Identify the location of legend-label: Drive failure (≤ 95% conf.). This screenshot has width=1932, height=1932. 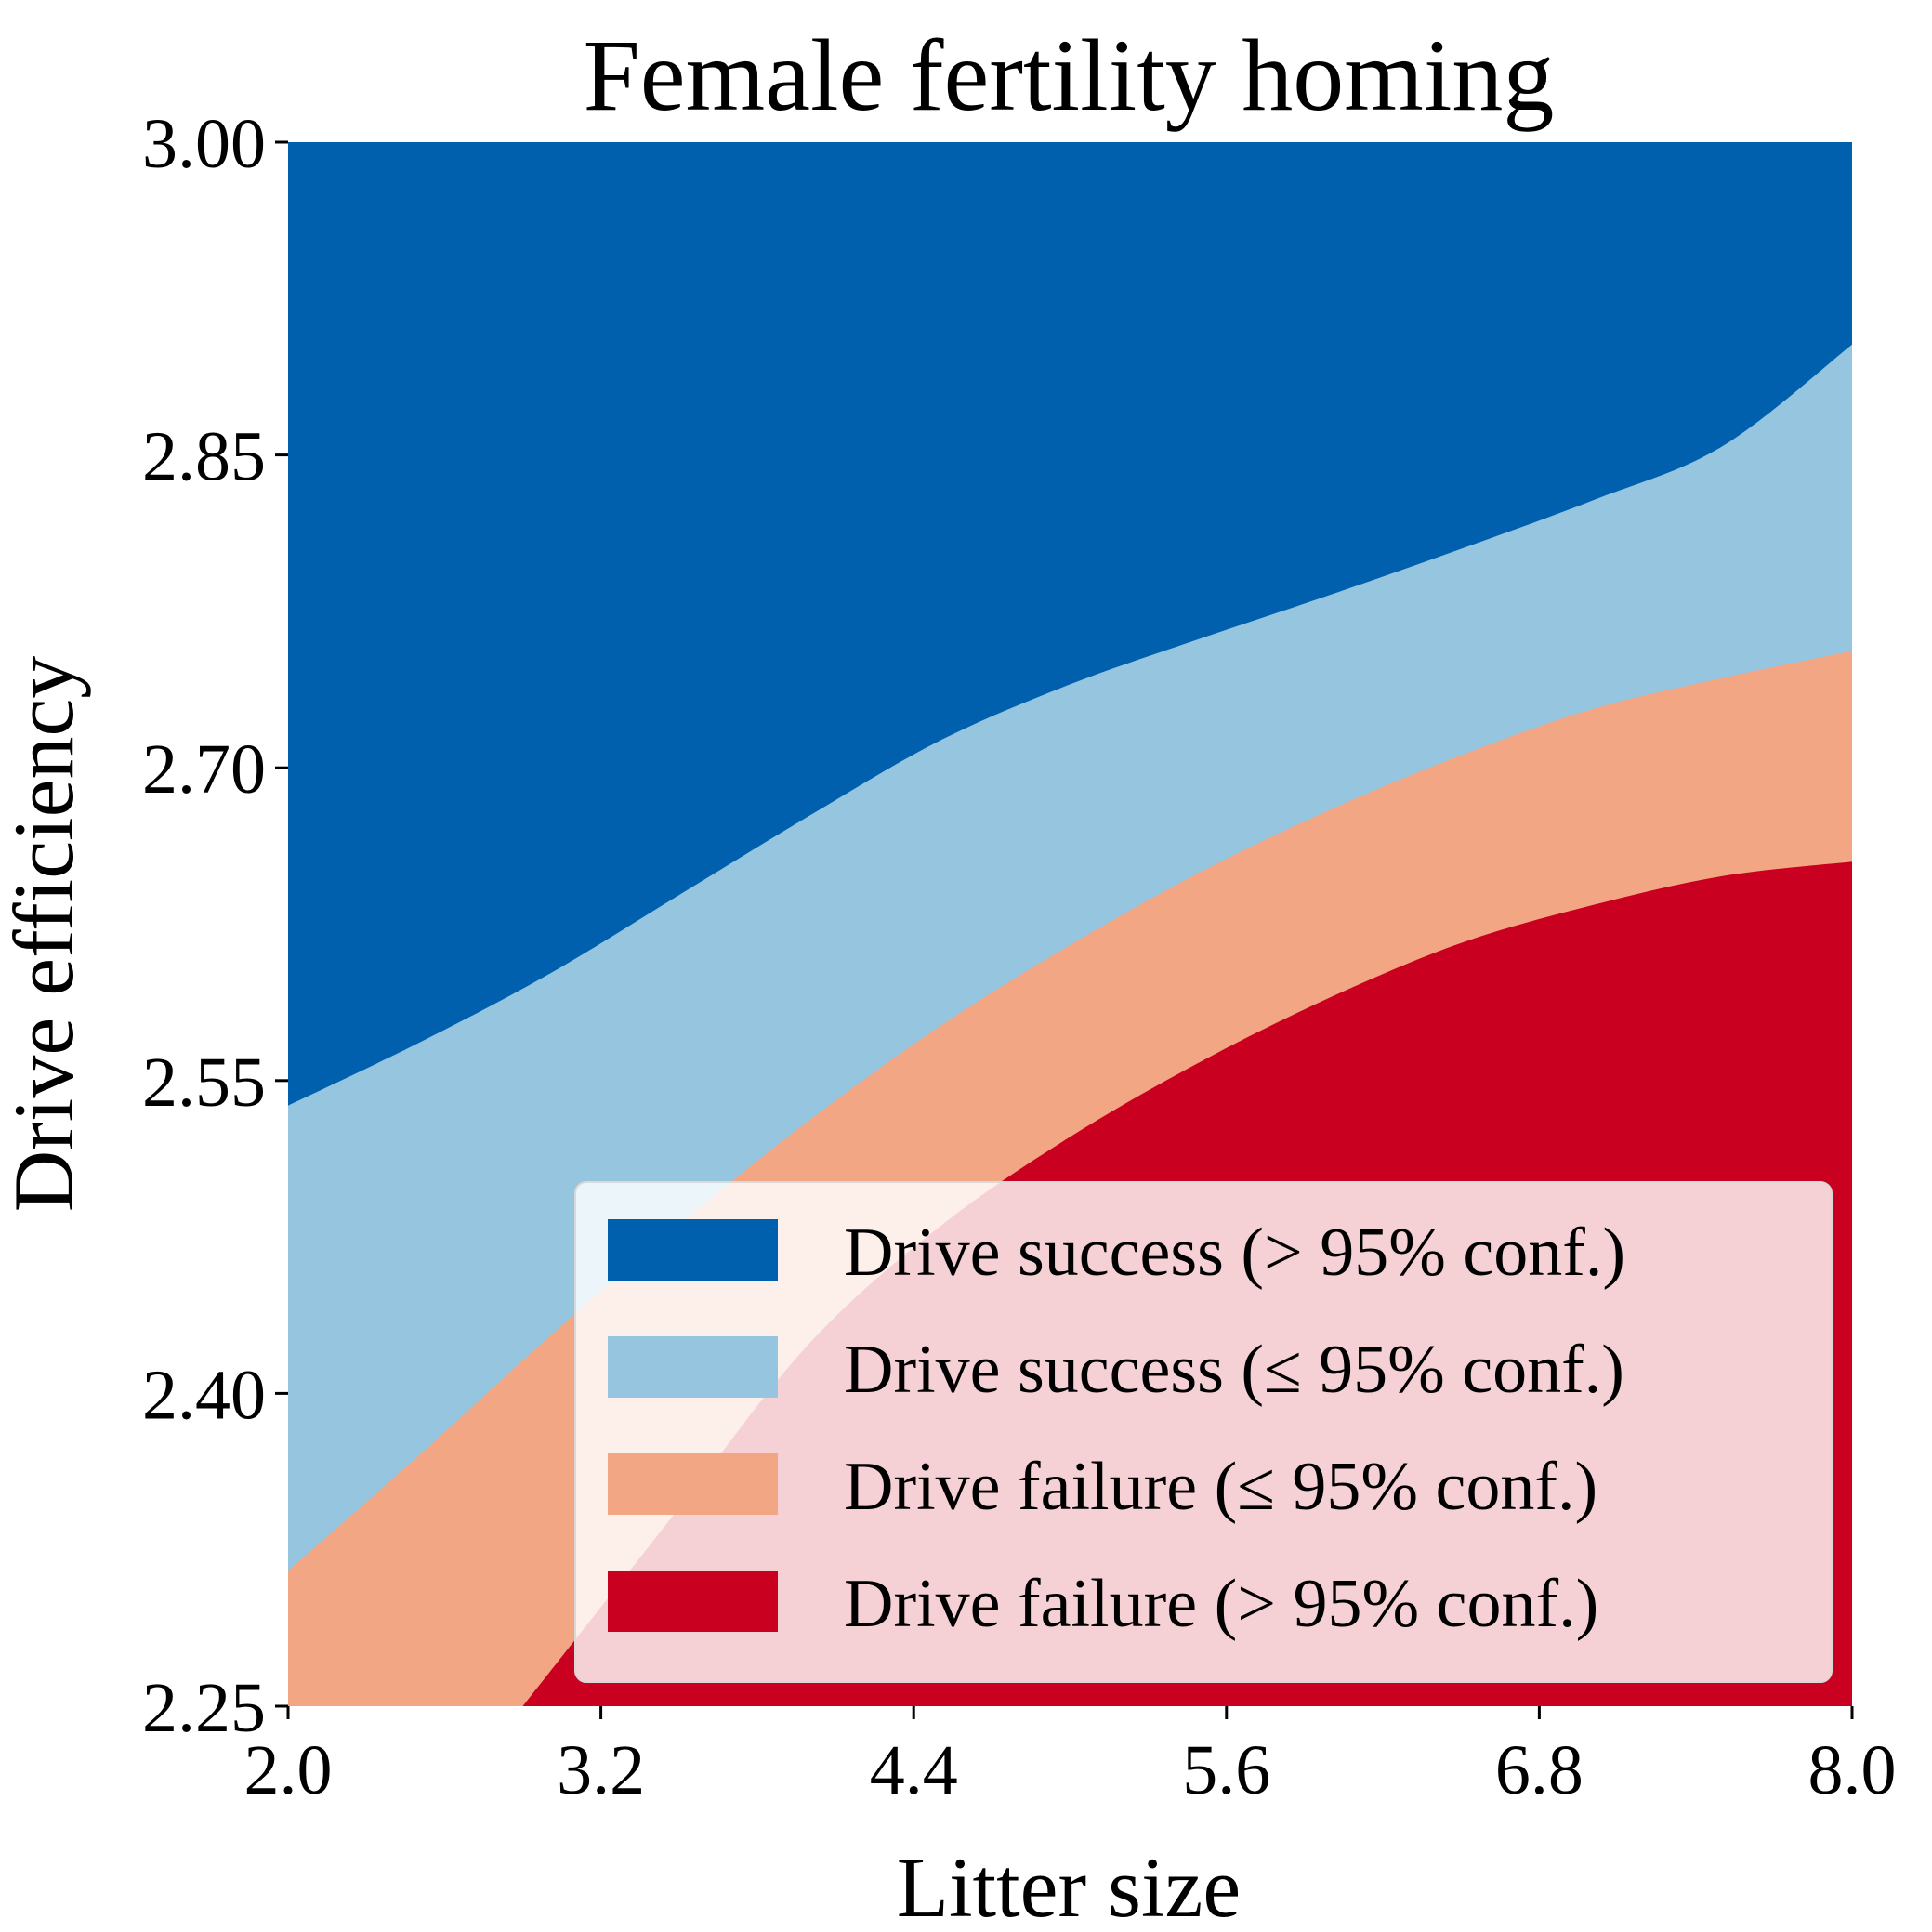
(1220, 1487).